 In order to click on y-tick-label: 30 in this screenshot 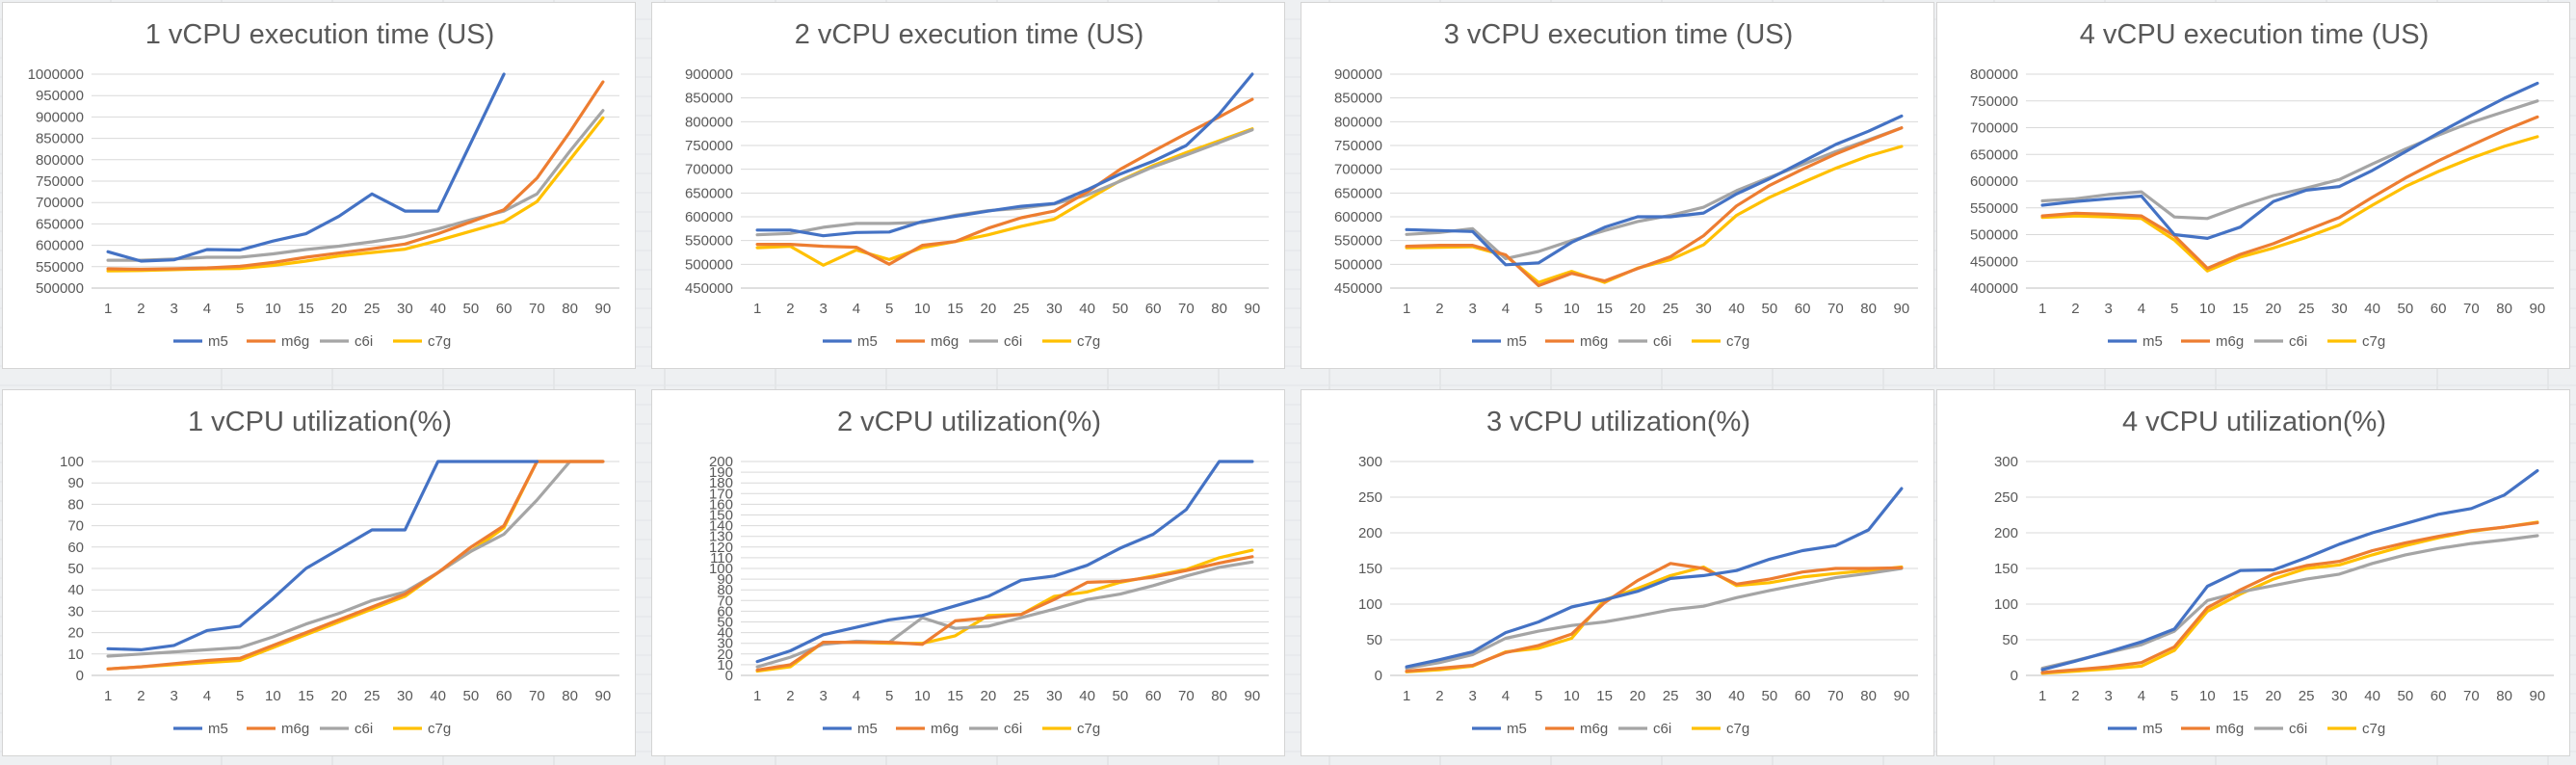, I will do `click(725, 644)`.